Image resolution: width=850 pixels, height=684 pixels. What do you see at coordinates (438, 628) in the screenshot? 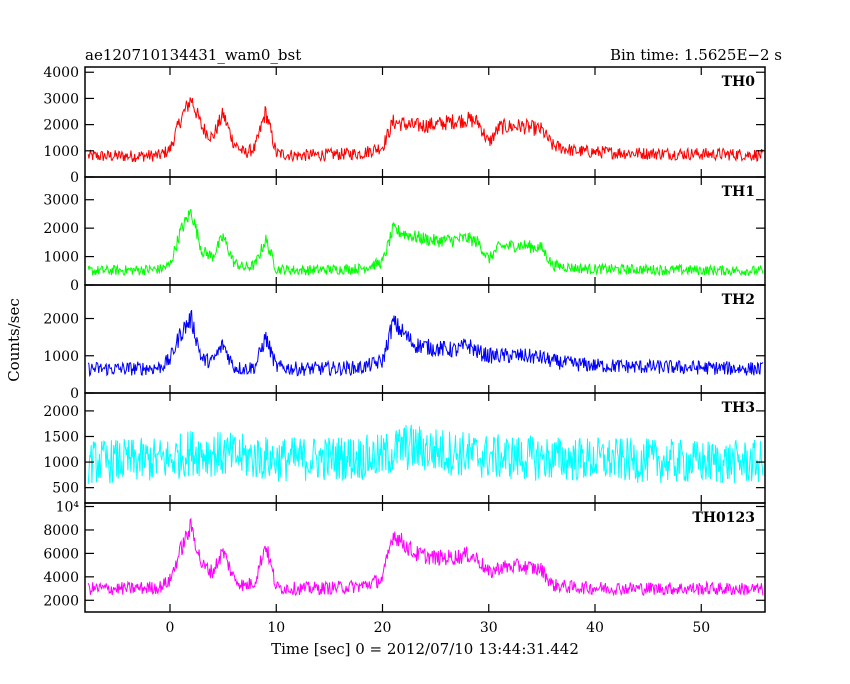
I see `x-axis: 0 10 20 30 40 50` at bounding box center [438, 628].